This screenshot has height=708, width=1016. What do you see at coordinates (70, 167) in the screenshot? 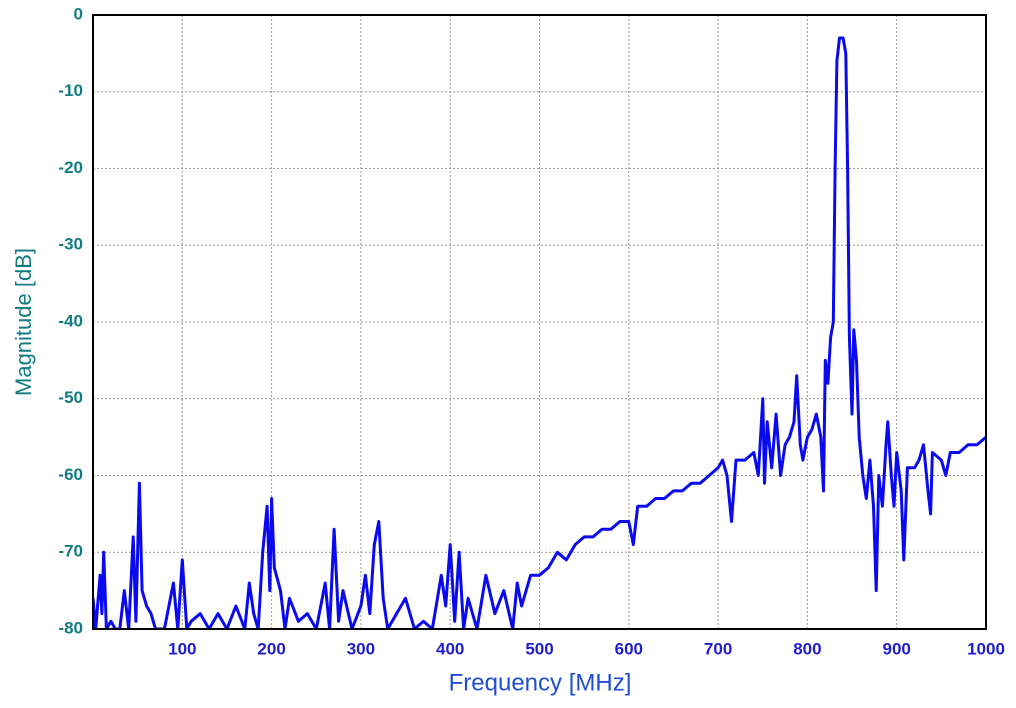
I see `y-tick-label: -20` at bounding box center [70, 167].